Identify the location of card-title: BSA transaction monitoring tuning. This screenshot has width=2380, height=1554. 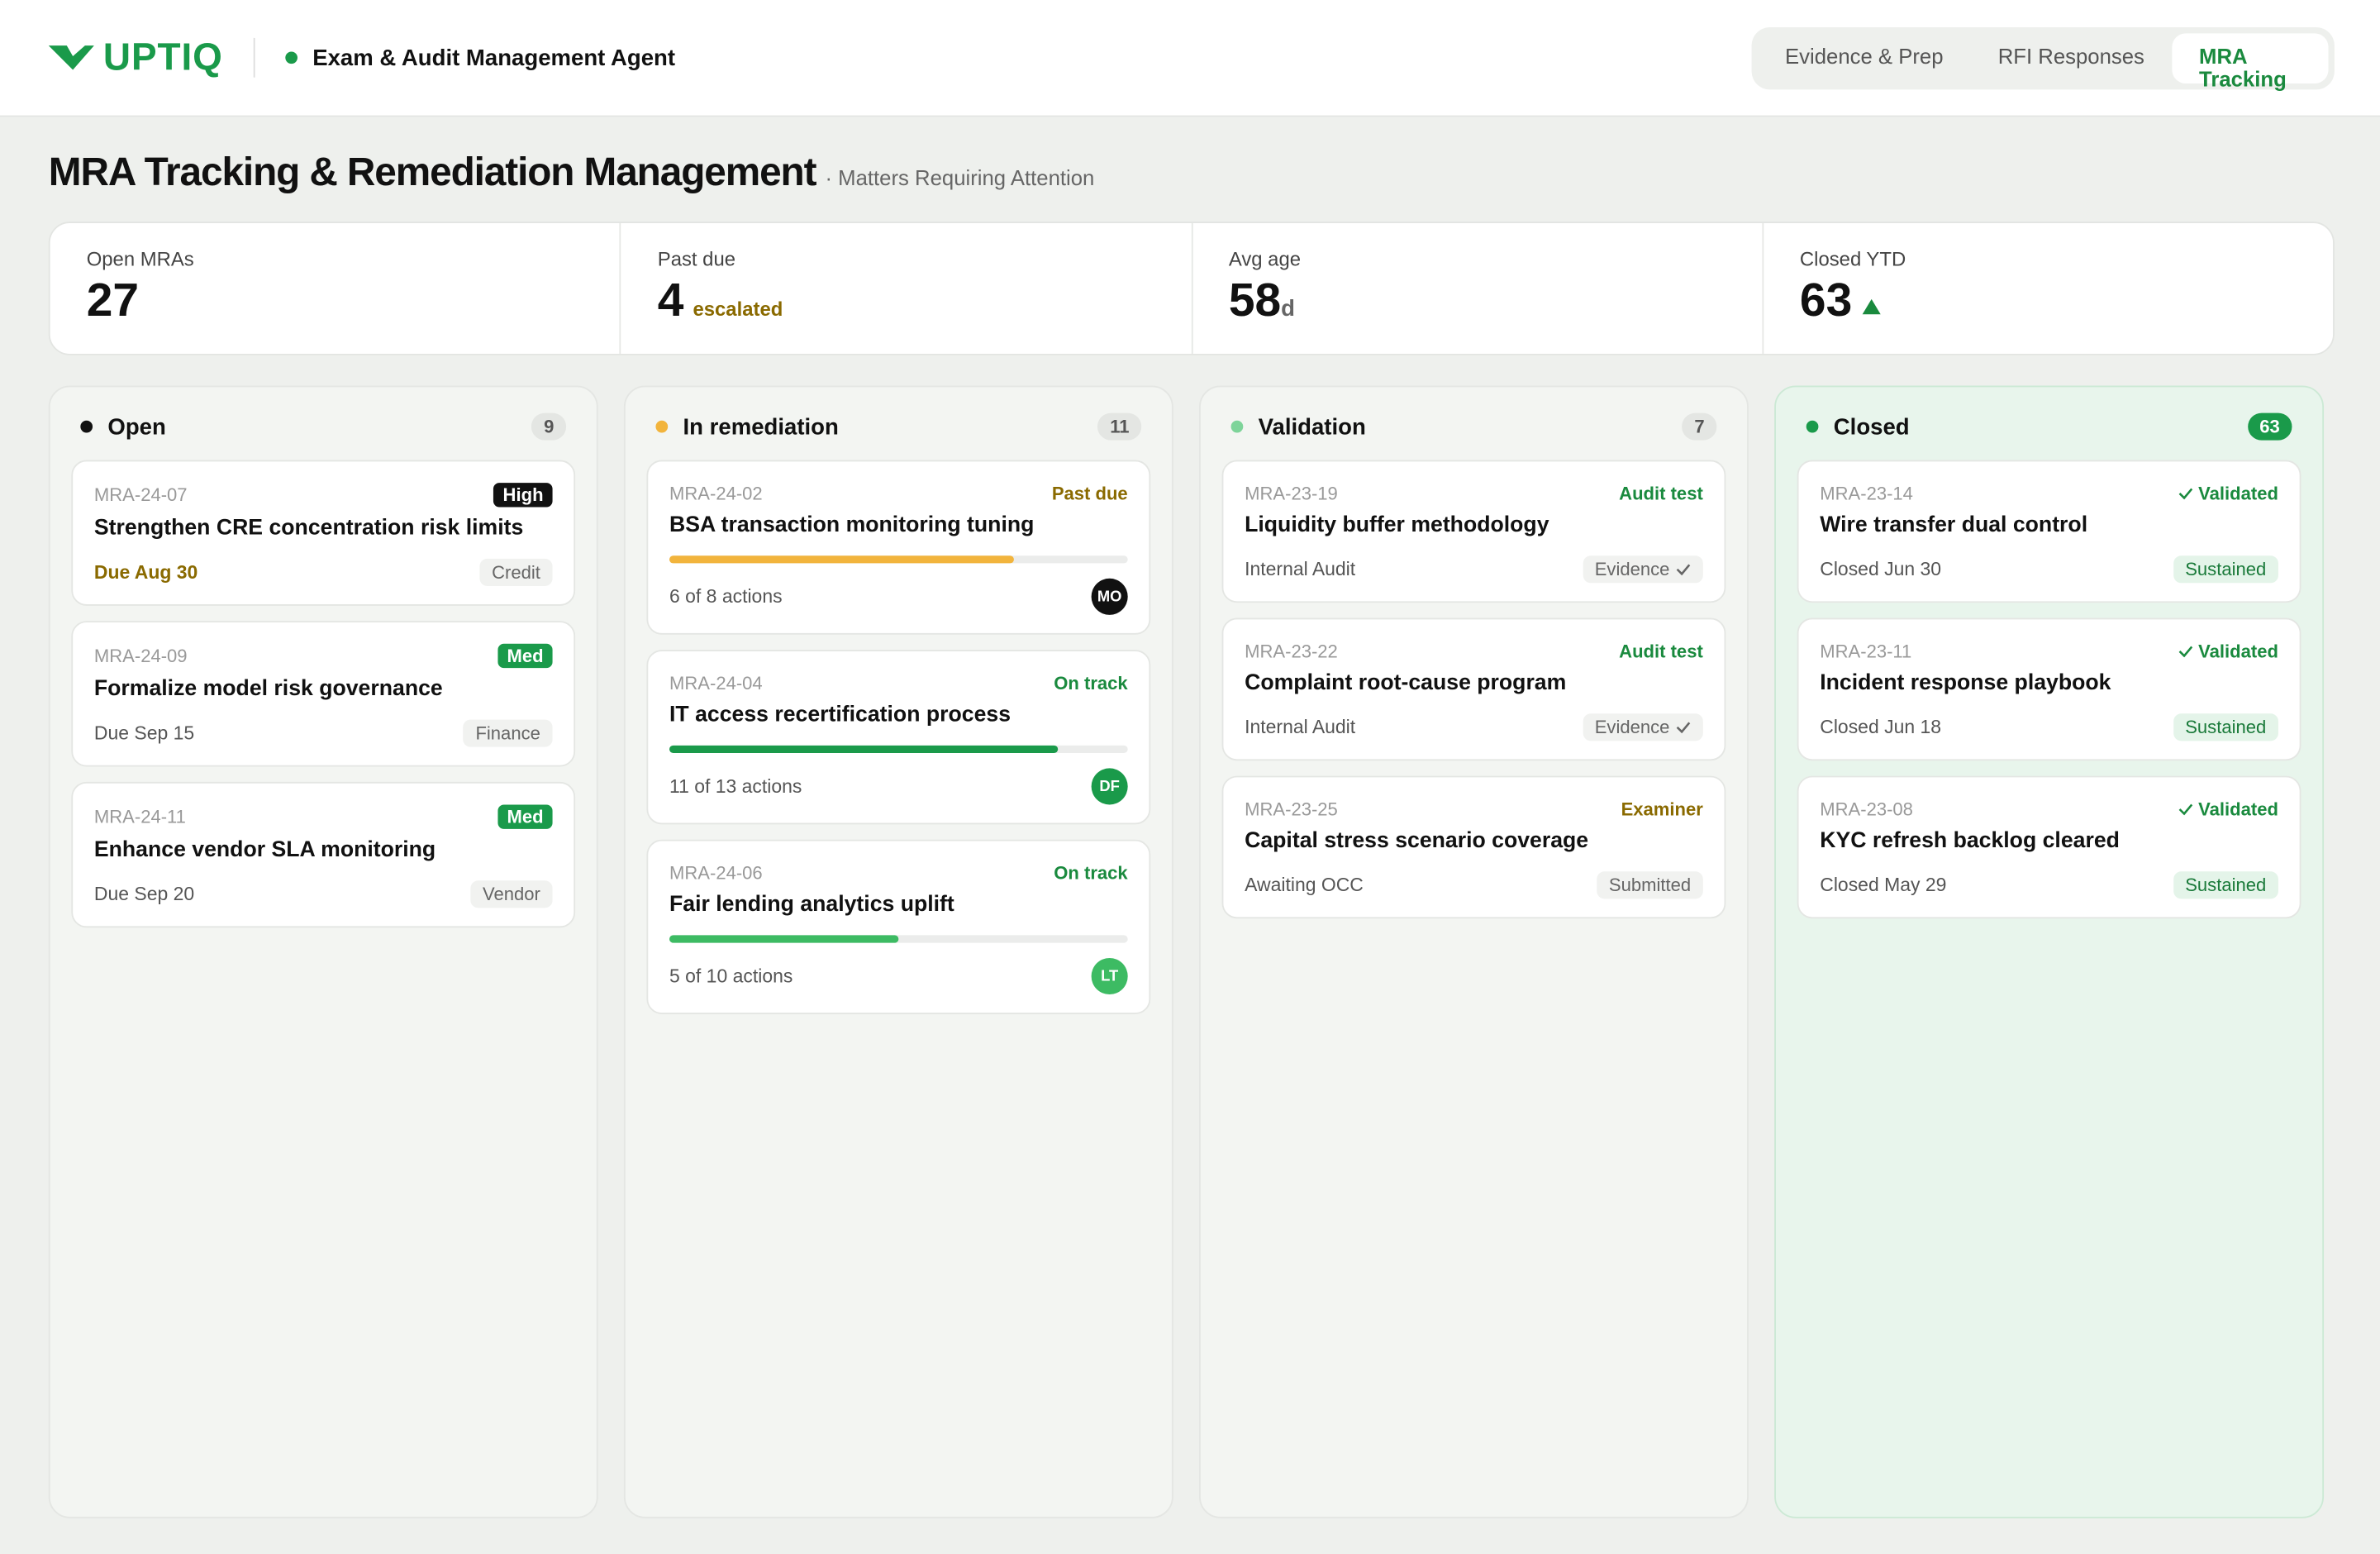
(852, 525).